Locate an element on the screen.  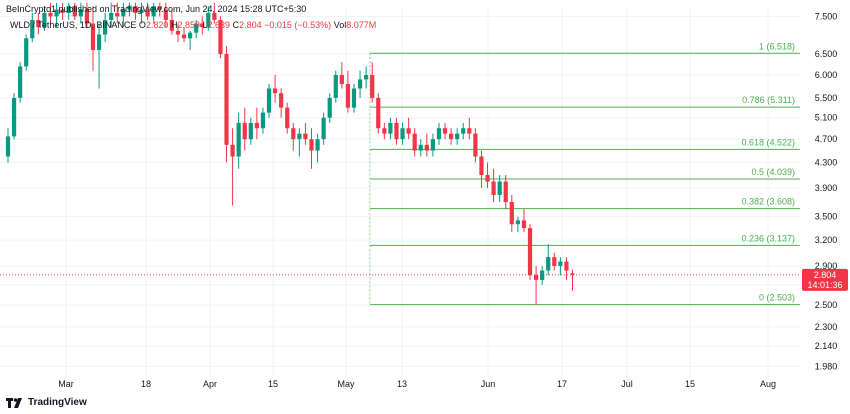
fib-level-label: 0.786 (5.311) is located at coordinates (768, 100).